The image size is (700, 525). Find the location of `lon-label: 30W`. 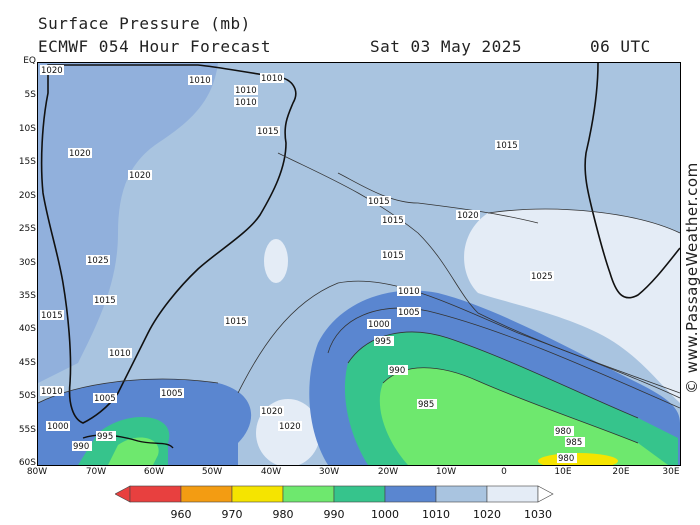

lon-label: 30W is located at coordinates (329, 472).